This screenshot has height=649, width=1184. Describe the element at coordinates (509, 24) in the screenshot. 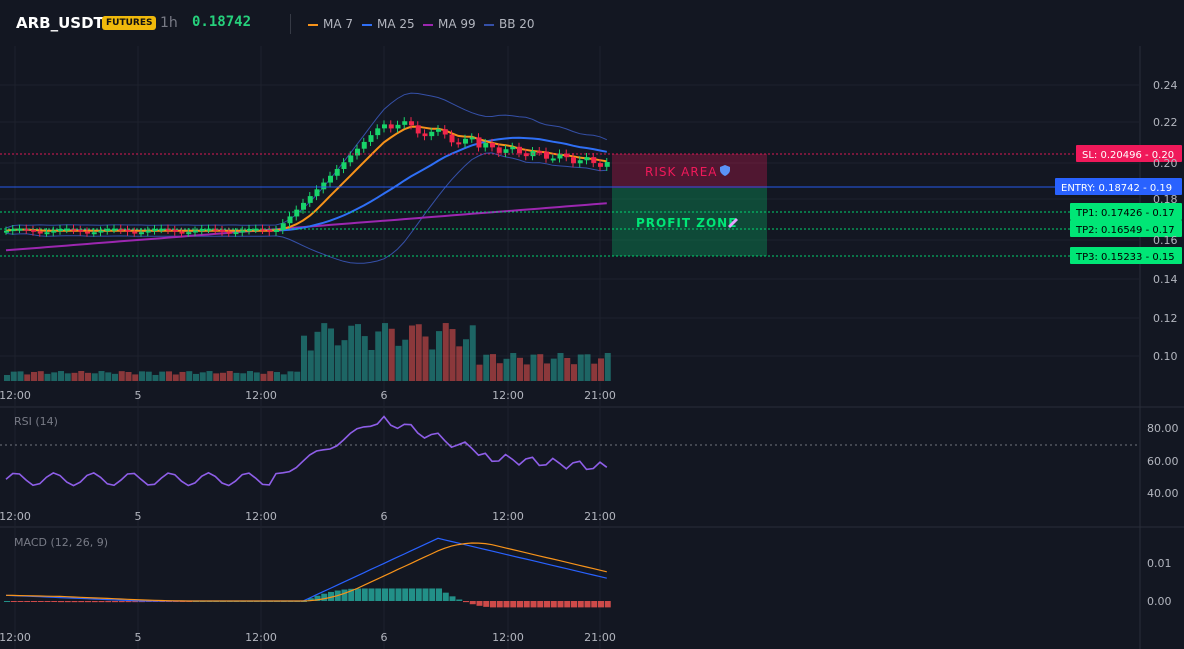

I see `legend-bb20: BB 20` at that location.